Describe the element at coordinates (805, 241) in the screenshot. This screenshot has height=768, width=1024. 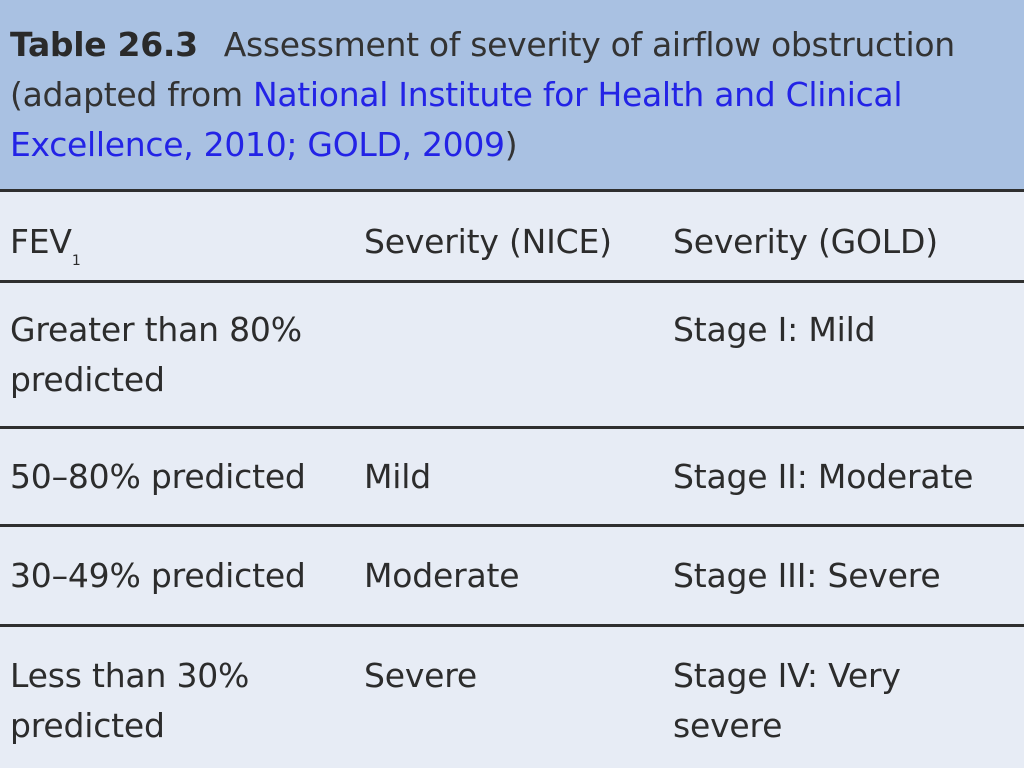
I see `header-severity-gold: Severity (GOLD)` at that location.